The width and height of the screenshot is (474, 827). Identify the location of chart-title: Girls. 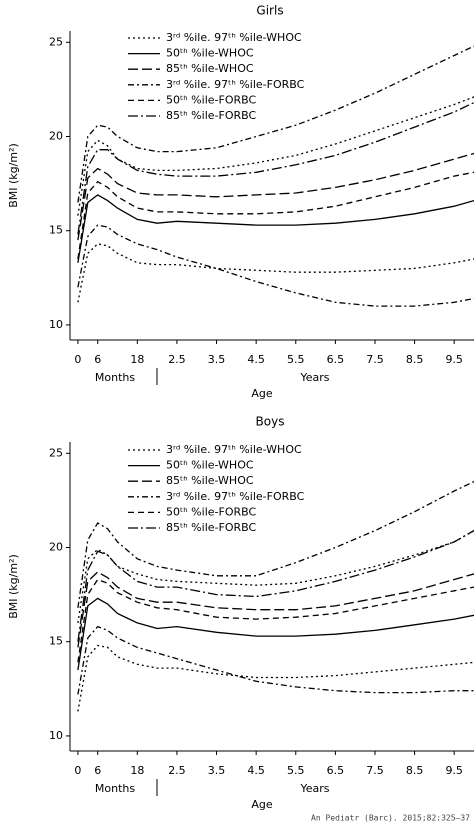
(269, 11).